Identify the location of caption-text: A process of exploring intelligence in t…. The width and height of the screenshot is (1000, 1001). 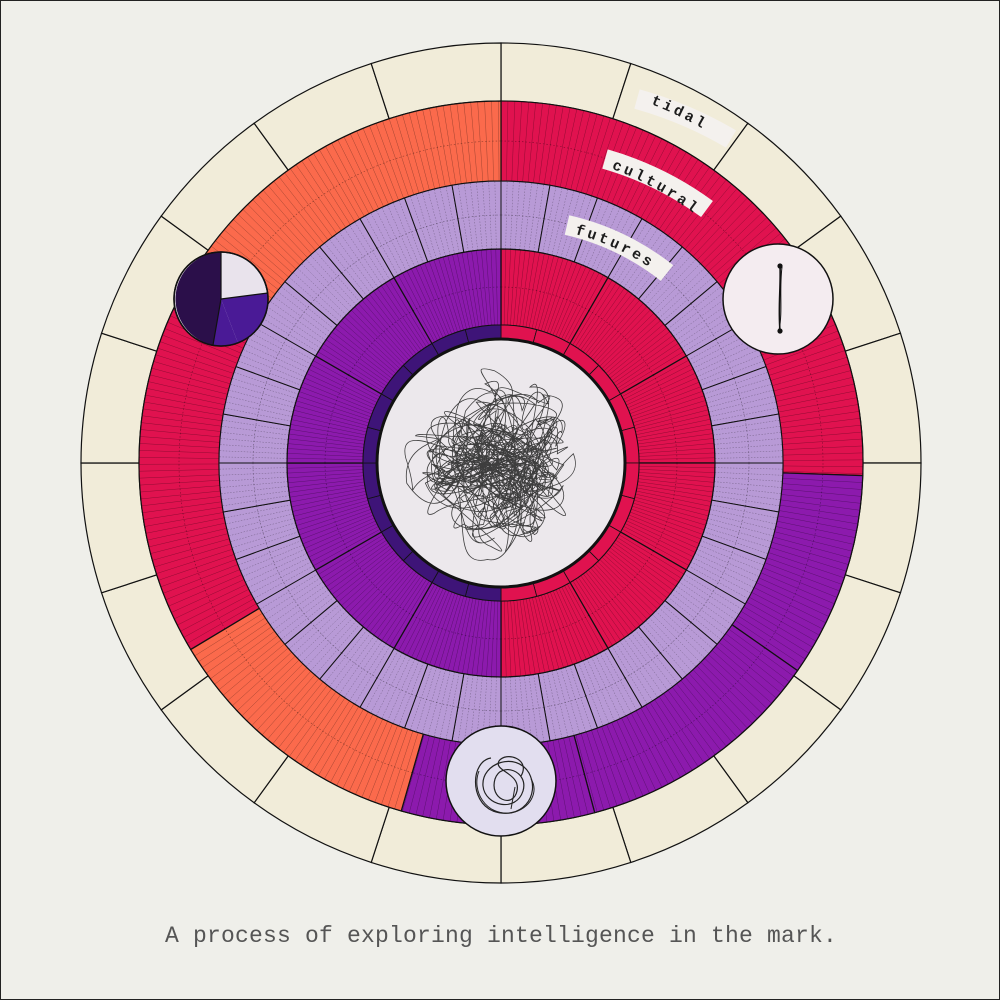
(500, 936).